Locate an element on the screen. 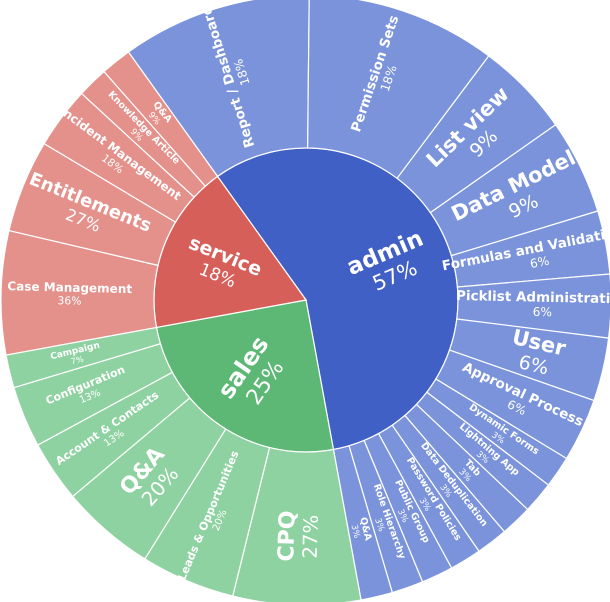  segment-label-sales-cpq: CPQ is located at coordinates (287, 536).